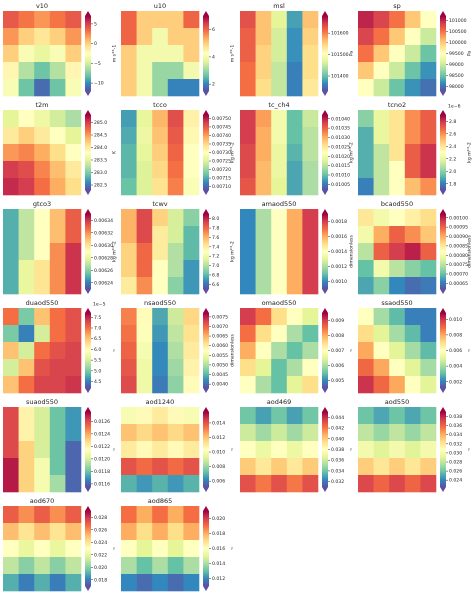 The image size is (474, 593). I want to click on colorbar-units: ~, so click(470, 449).